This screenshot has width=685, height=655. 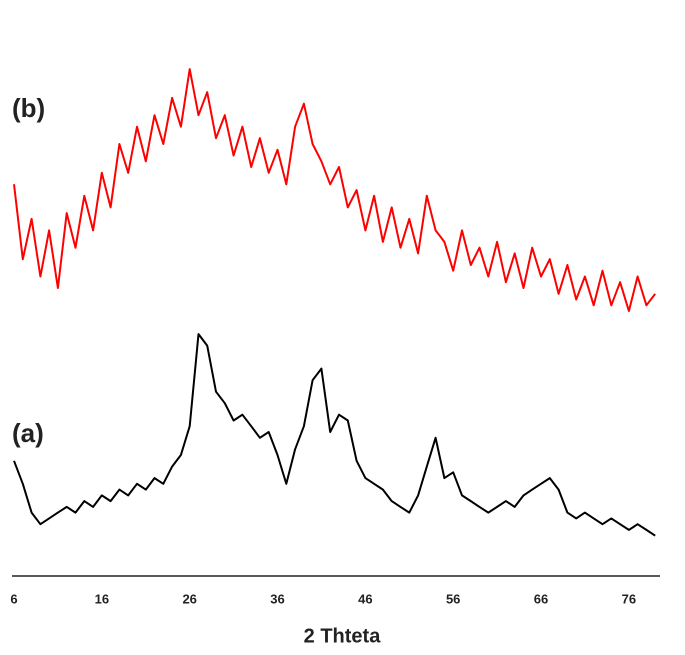 What do you see at coordinates (102, 598) in the screenshot?
I see `x-tick-label: 16` at bounding box center [102, 598].